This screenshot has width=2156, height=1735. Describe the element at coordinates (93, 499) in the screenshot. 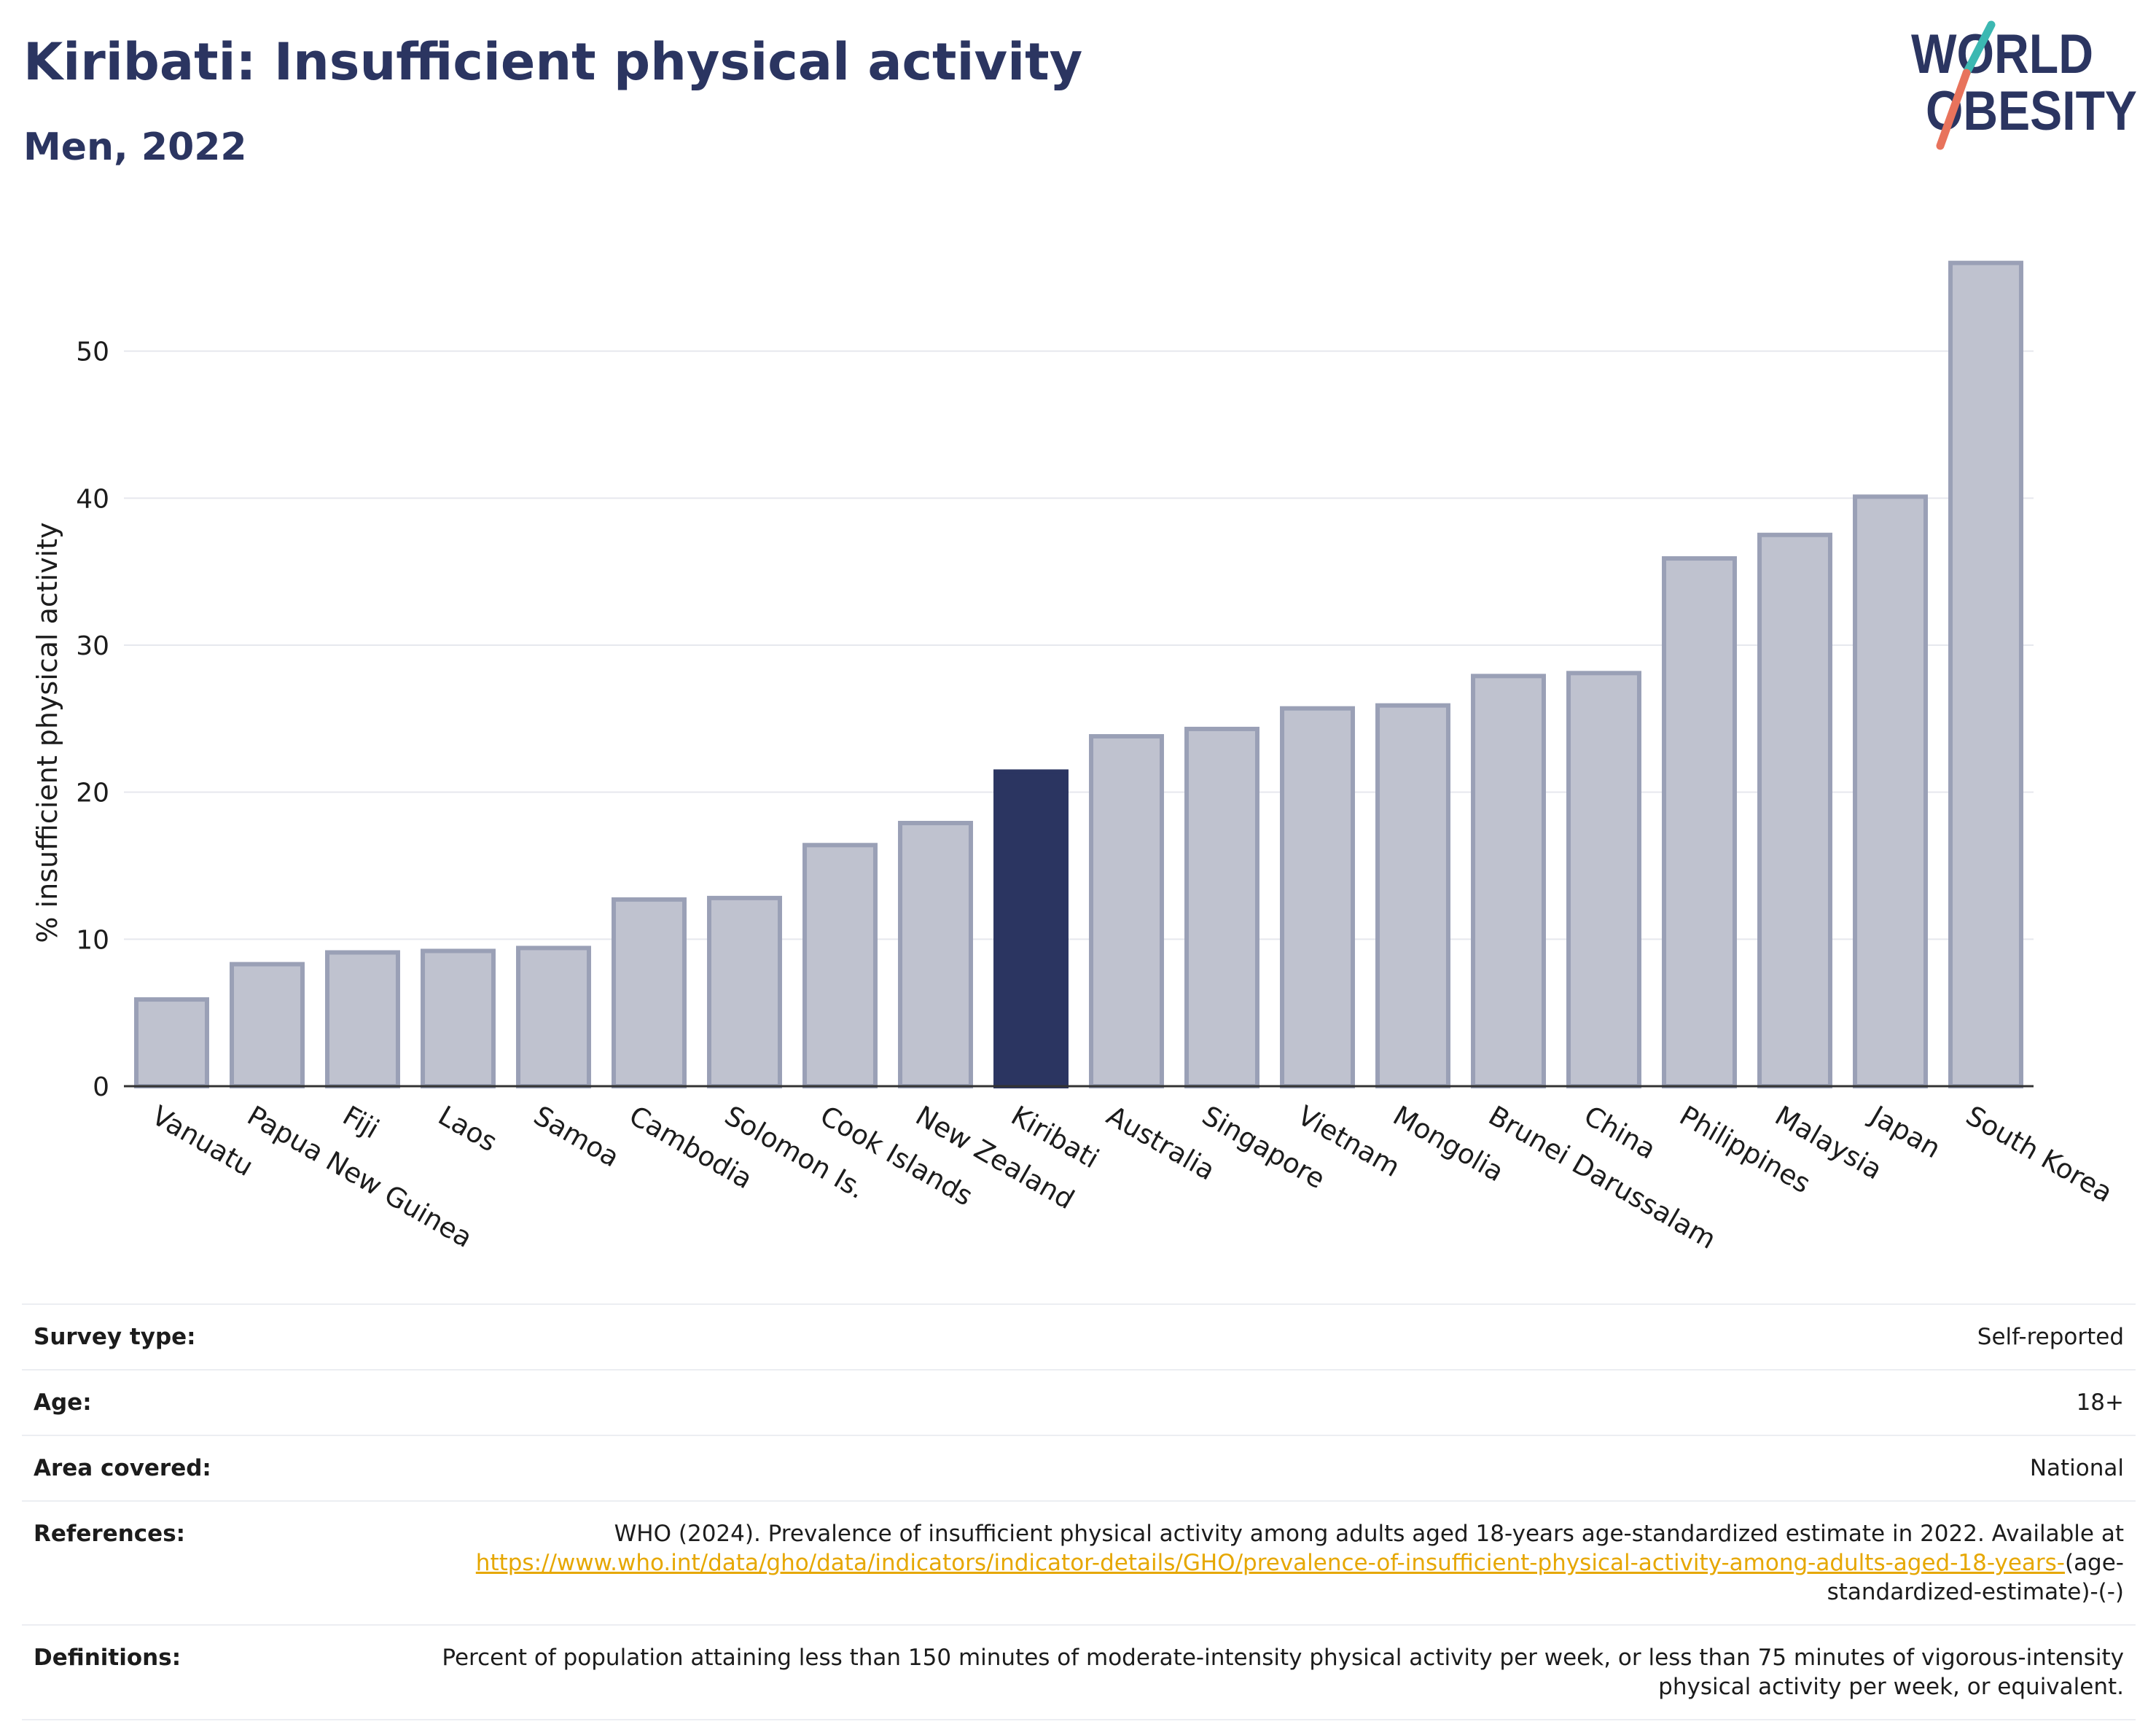

I see `y-tick-label: 40` at that location.